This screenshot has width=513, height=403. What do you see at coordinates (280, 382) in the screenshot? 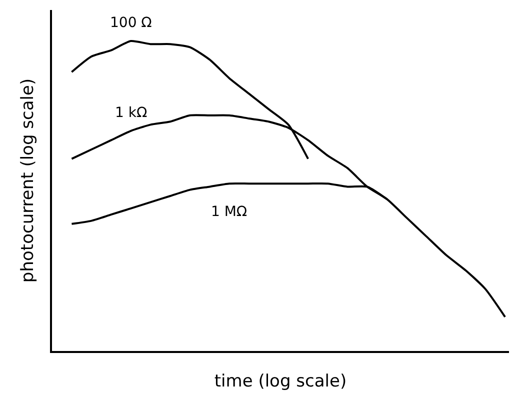
I see `x-axis-title: time (log scale)` at bounding box center [280, 382].